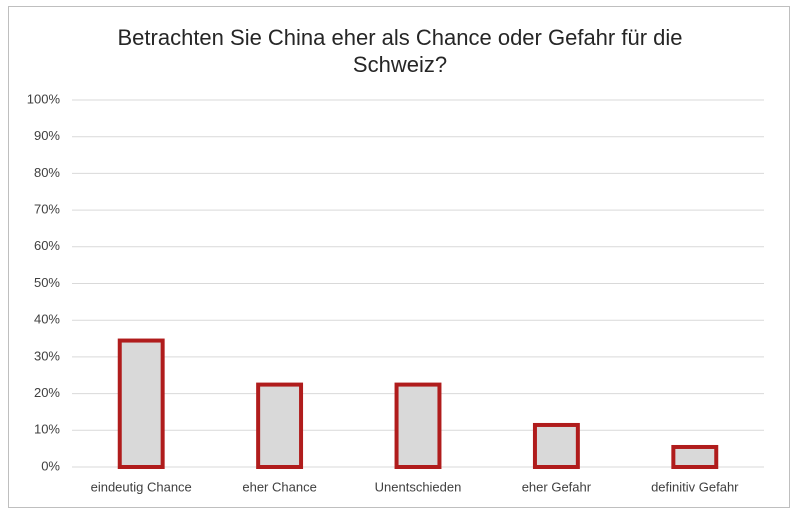  What do you see at coordinates (418, 486) in the screenshot?
I see `x-tick-label: Unentschieden` at bounding box center [418, 486].